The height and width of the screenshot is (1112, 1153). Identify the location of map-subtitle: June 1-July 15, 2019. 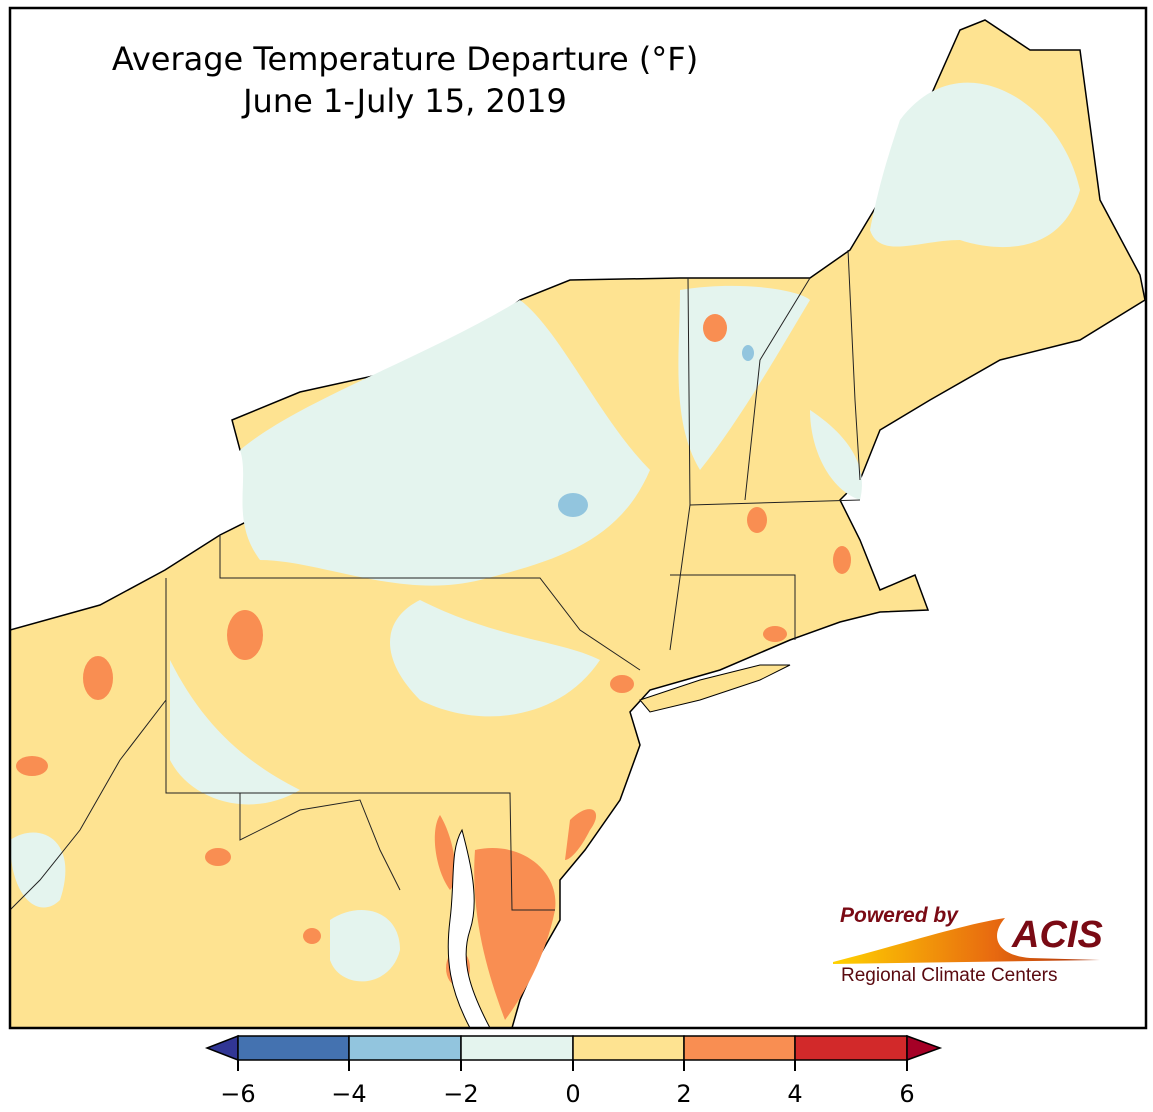
(405, 101).